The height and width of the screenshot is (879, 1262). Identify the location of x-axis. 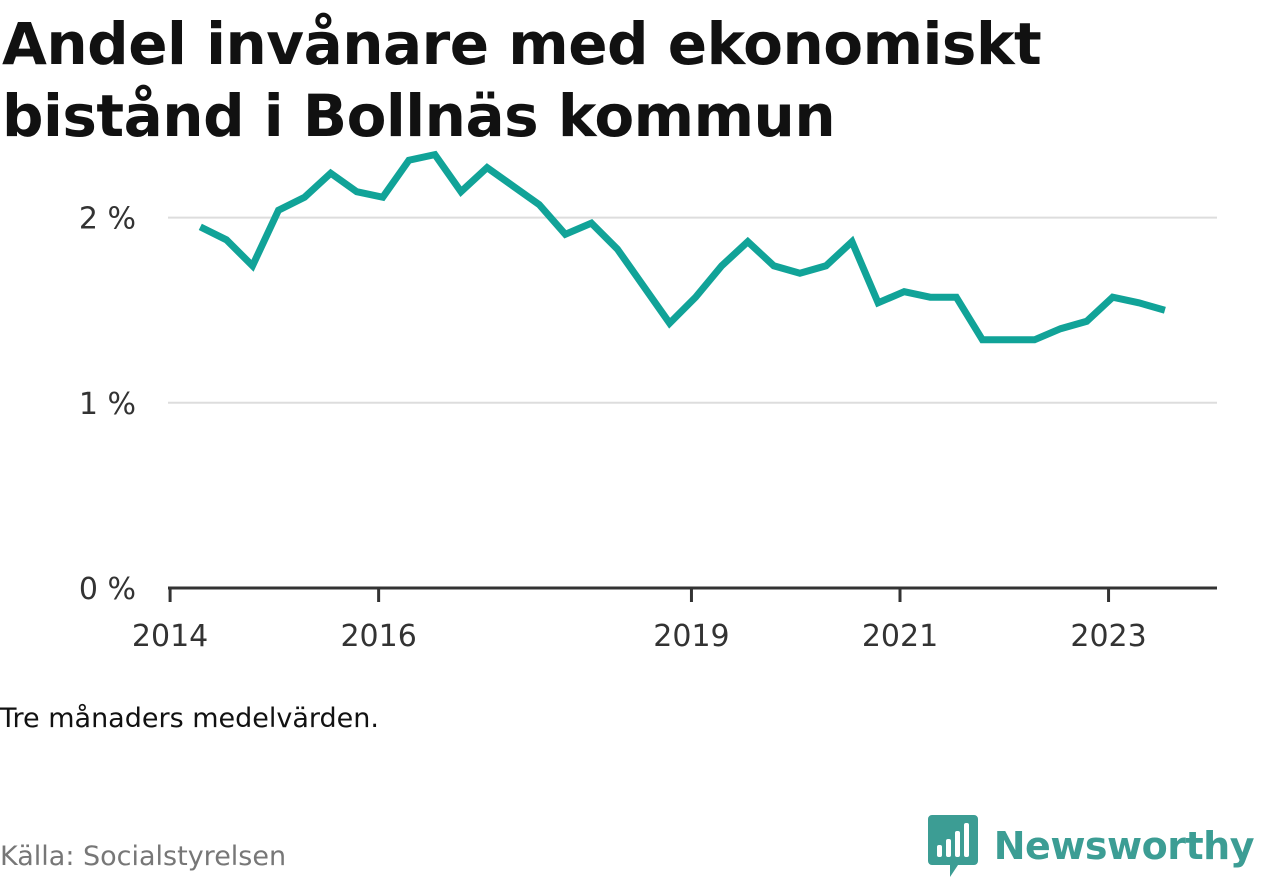
(692, 594).